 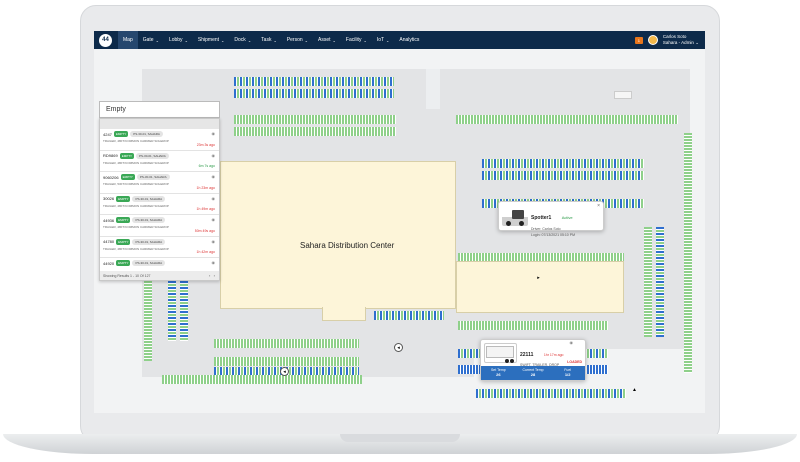 I want to click on nav-map: Map, so click(x=128, y=40).